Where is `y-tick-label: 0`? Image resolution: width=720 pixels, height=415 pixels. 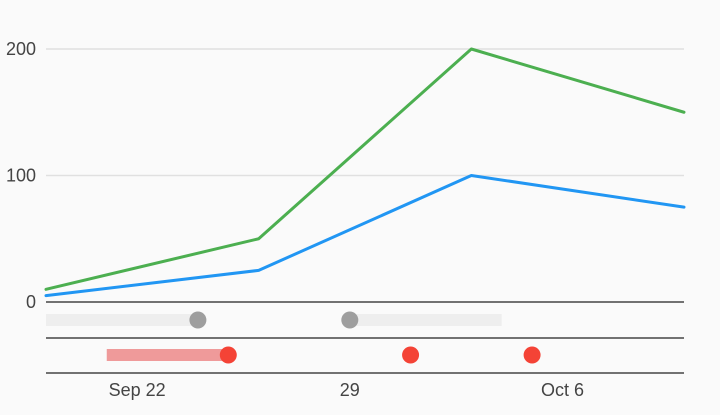
y-tick-label: 0 is located at coordinates (31, 302).